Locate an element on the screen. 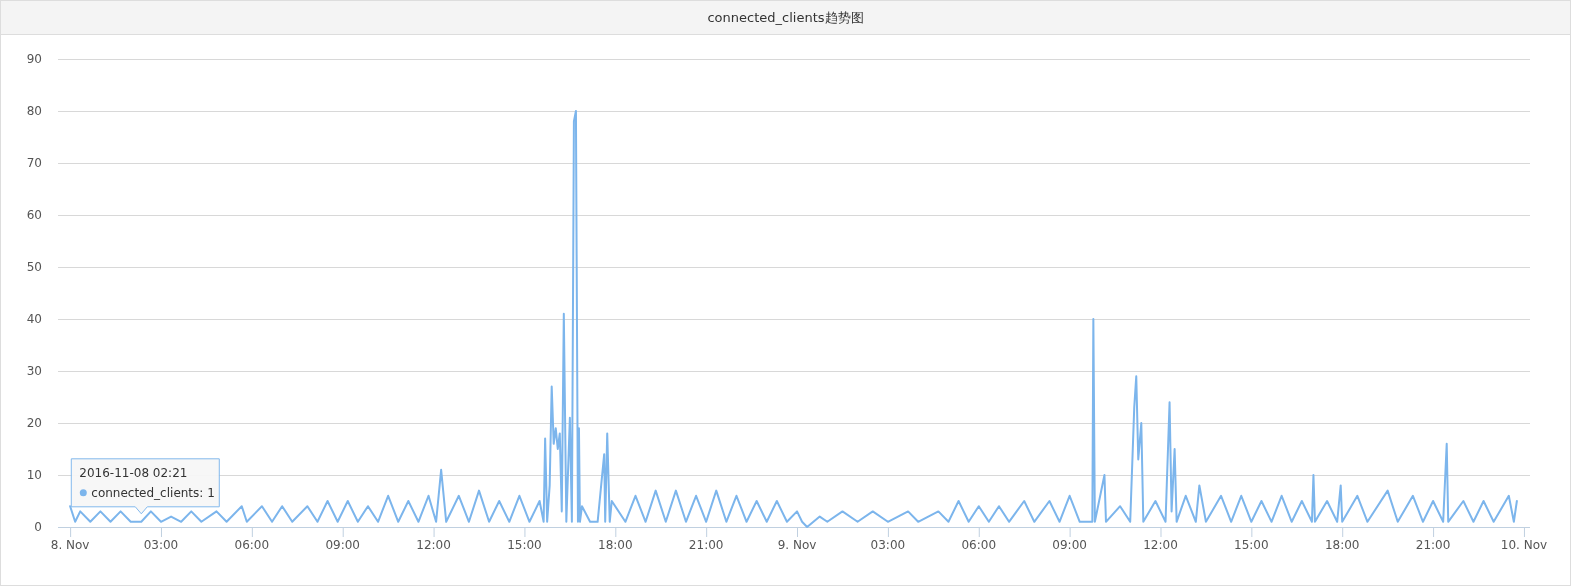 This screenshot has width=1571, height=586. y-tick-label: 70 is located at coordinates (34, 163).